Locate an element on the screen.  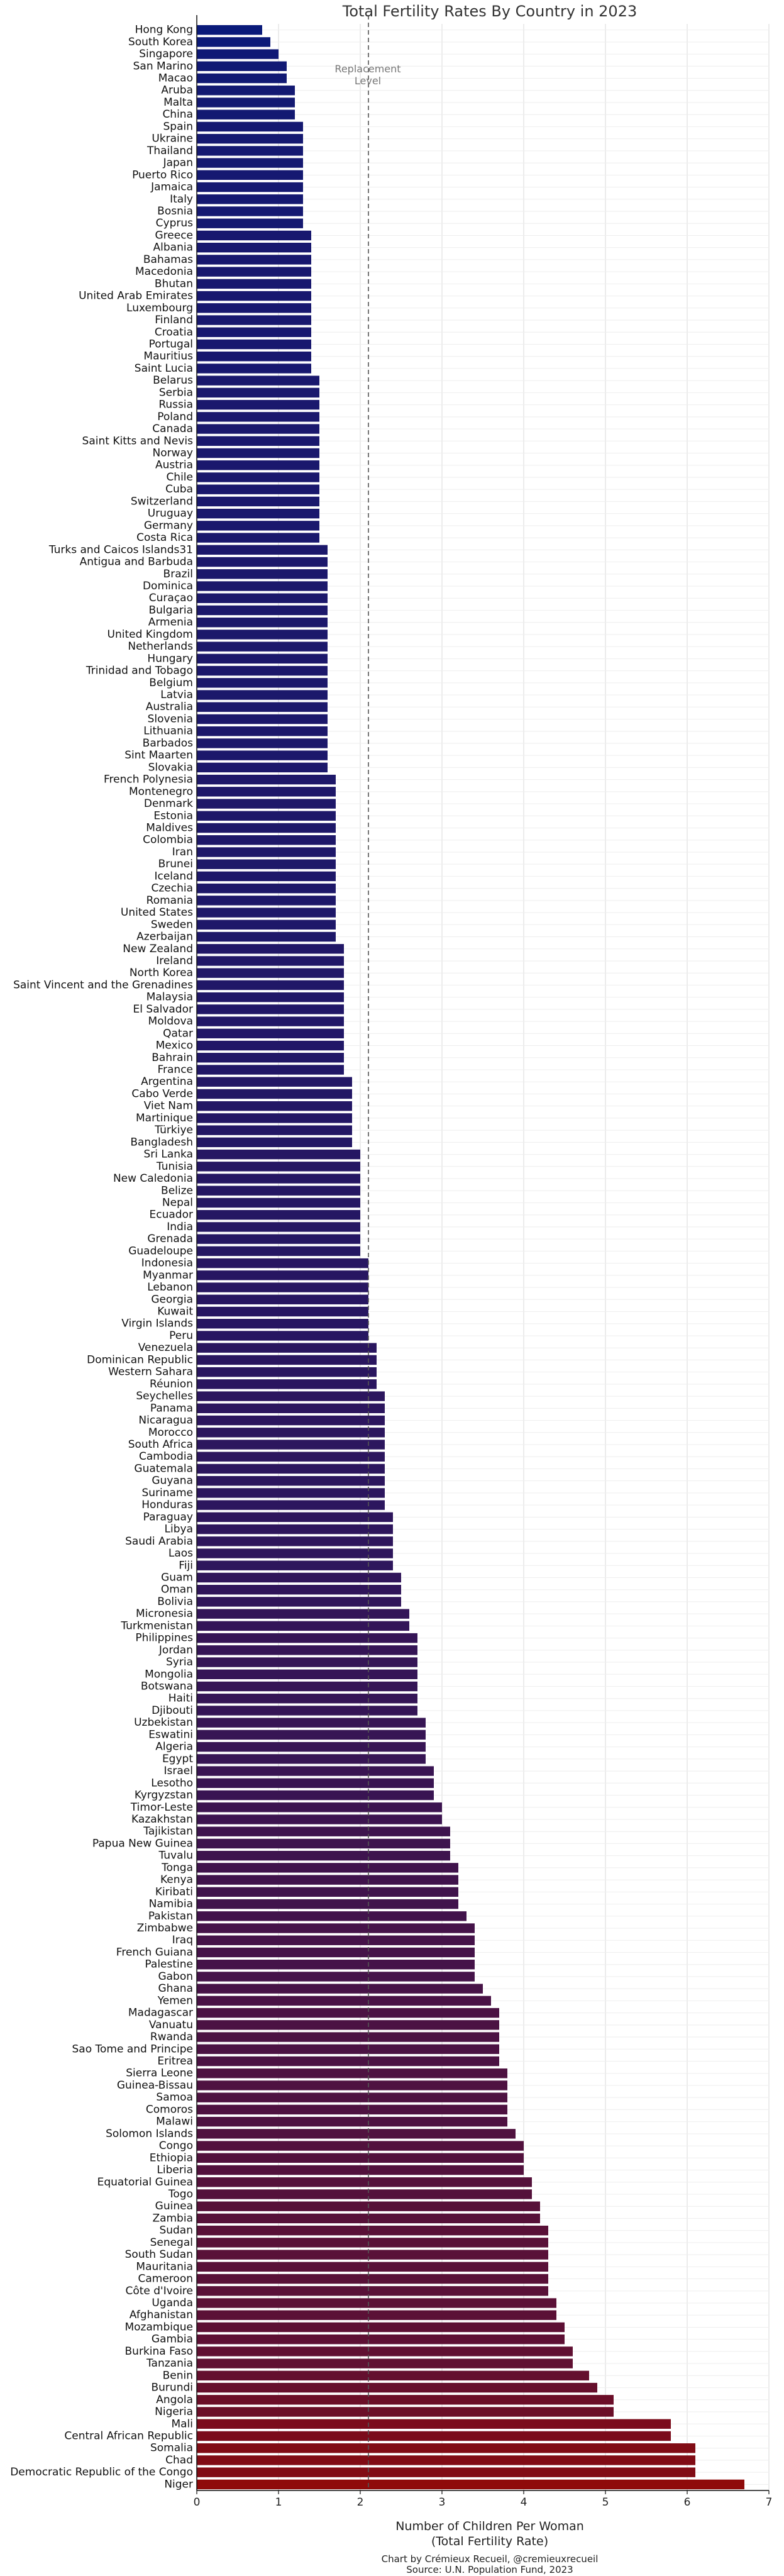
category-label: Syria is located at coordinates (179, 1662).